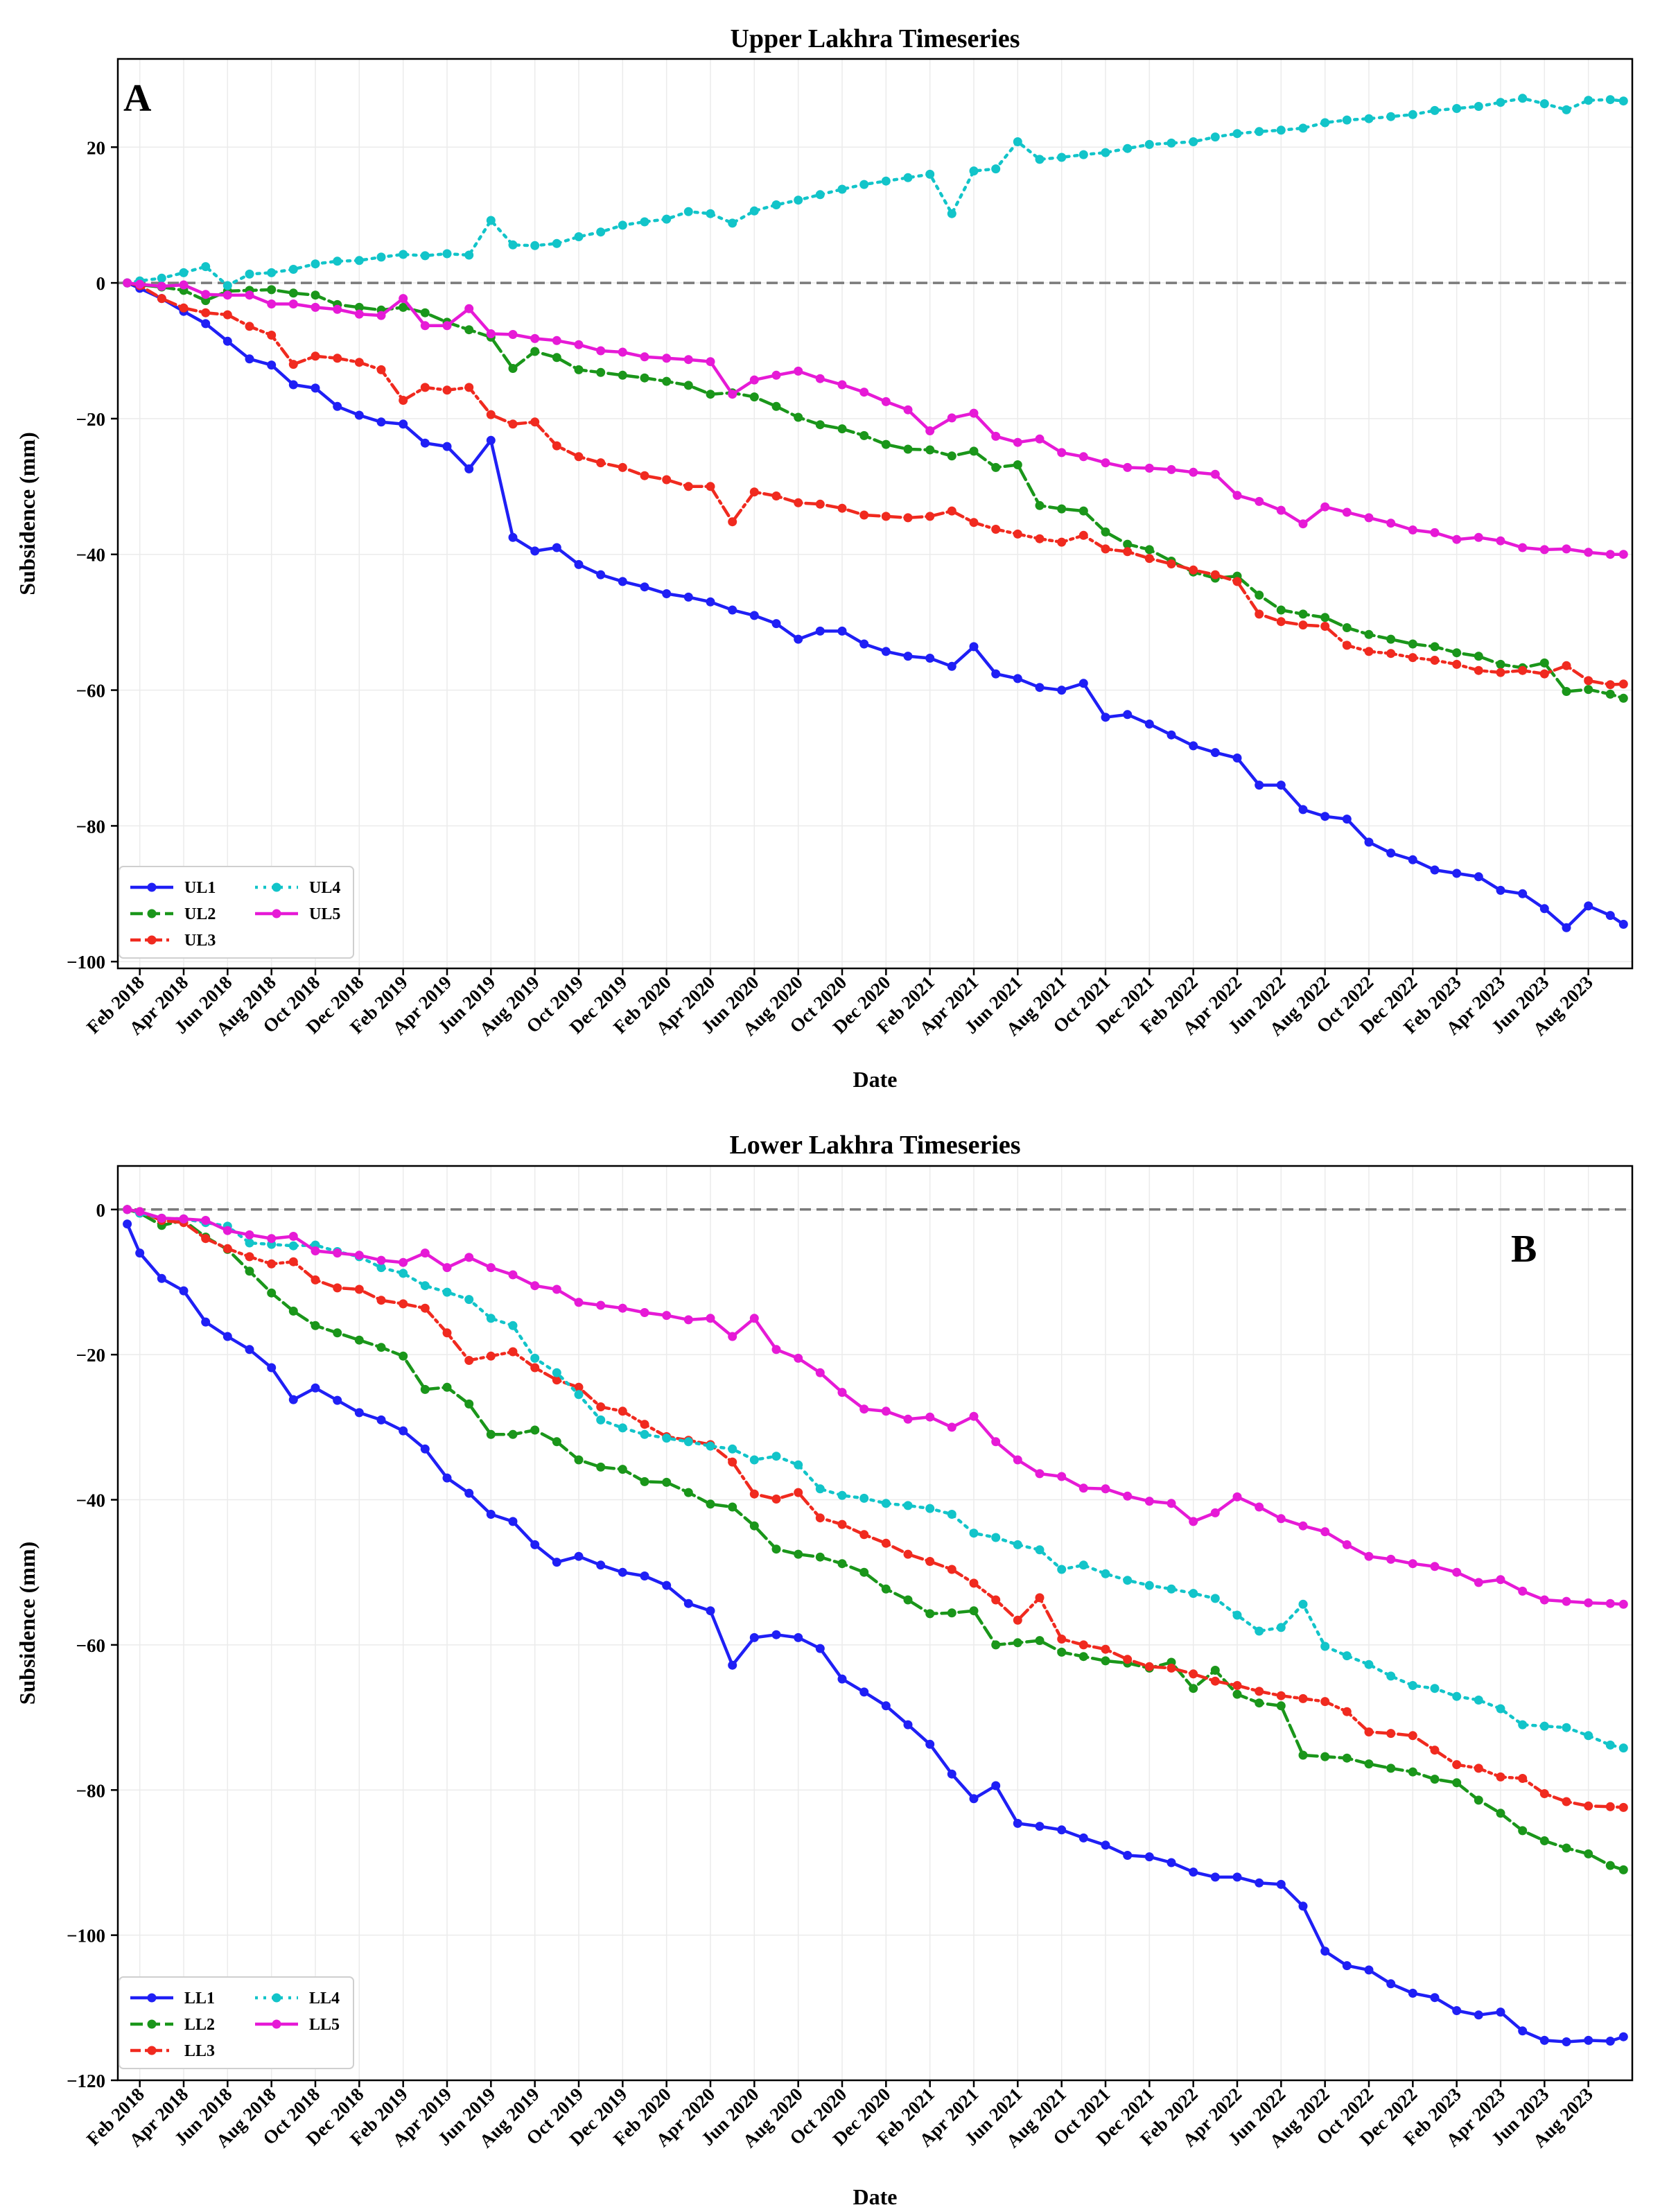 Image resolution: width=1660 pixels, height=2212 pixels. Describe the element at coordinates (172, 2051) in the screenshot. I see `legend-item-ll3: LL3` at that location.